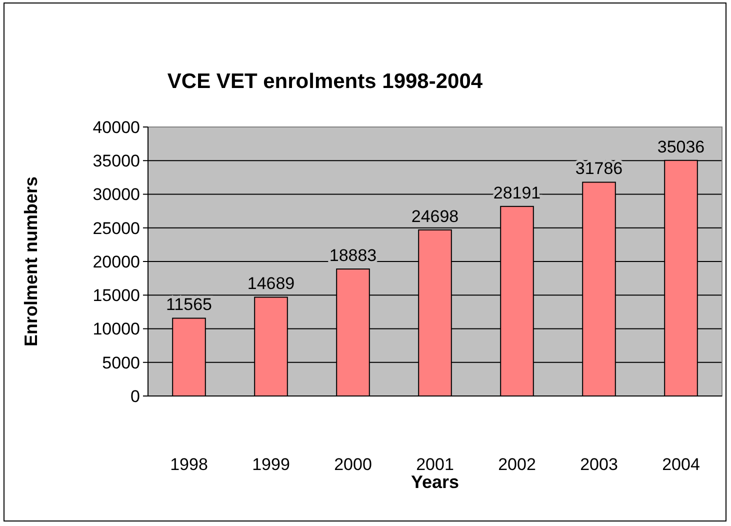 The image size is (731, 526). Describe the element at coordinates (435, 216) in the screenshot. I see `data-label: 24698` at that location.